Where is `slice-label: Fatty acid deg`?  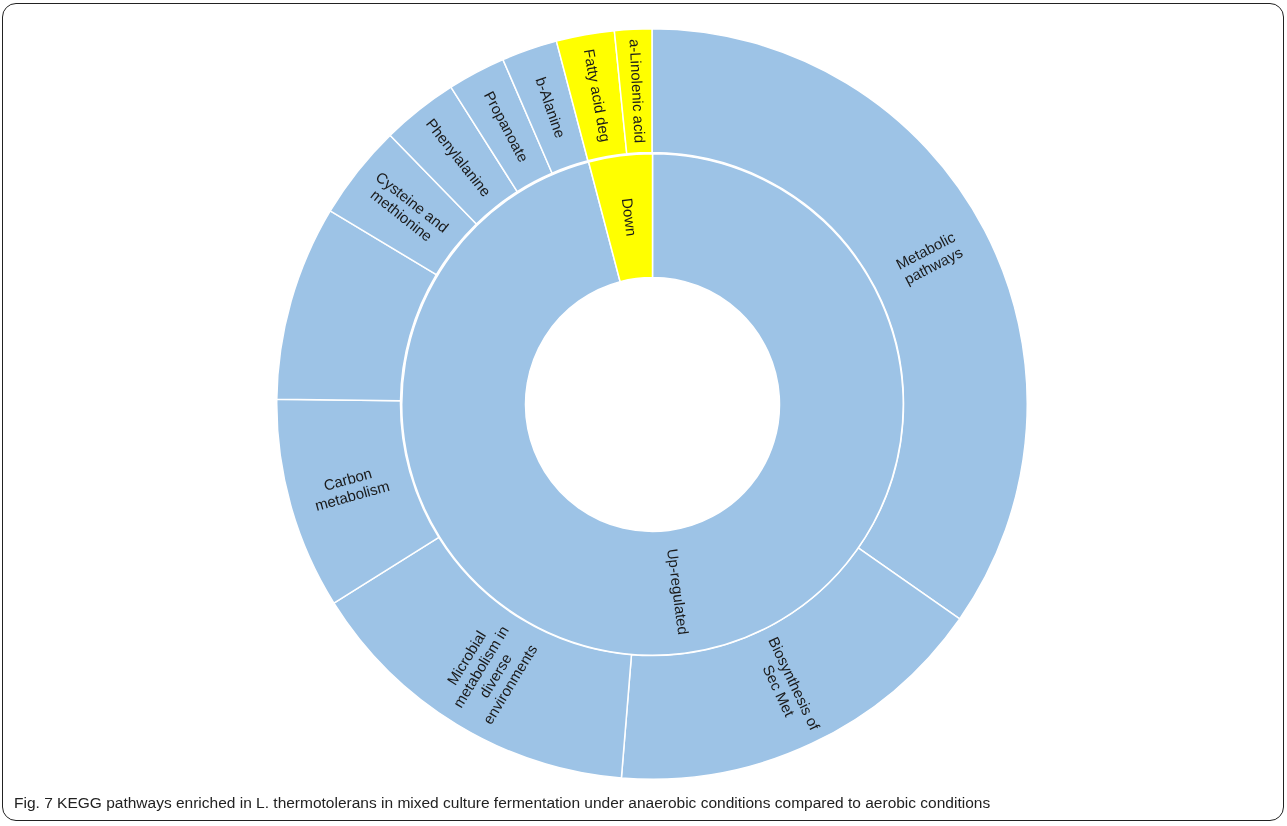
slice-label: Fatty acid deg is located at coordinates (597, 95).